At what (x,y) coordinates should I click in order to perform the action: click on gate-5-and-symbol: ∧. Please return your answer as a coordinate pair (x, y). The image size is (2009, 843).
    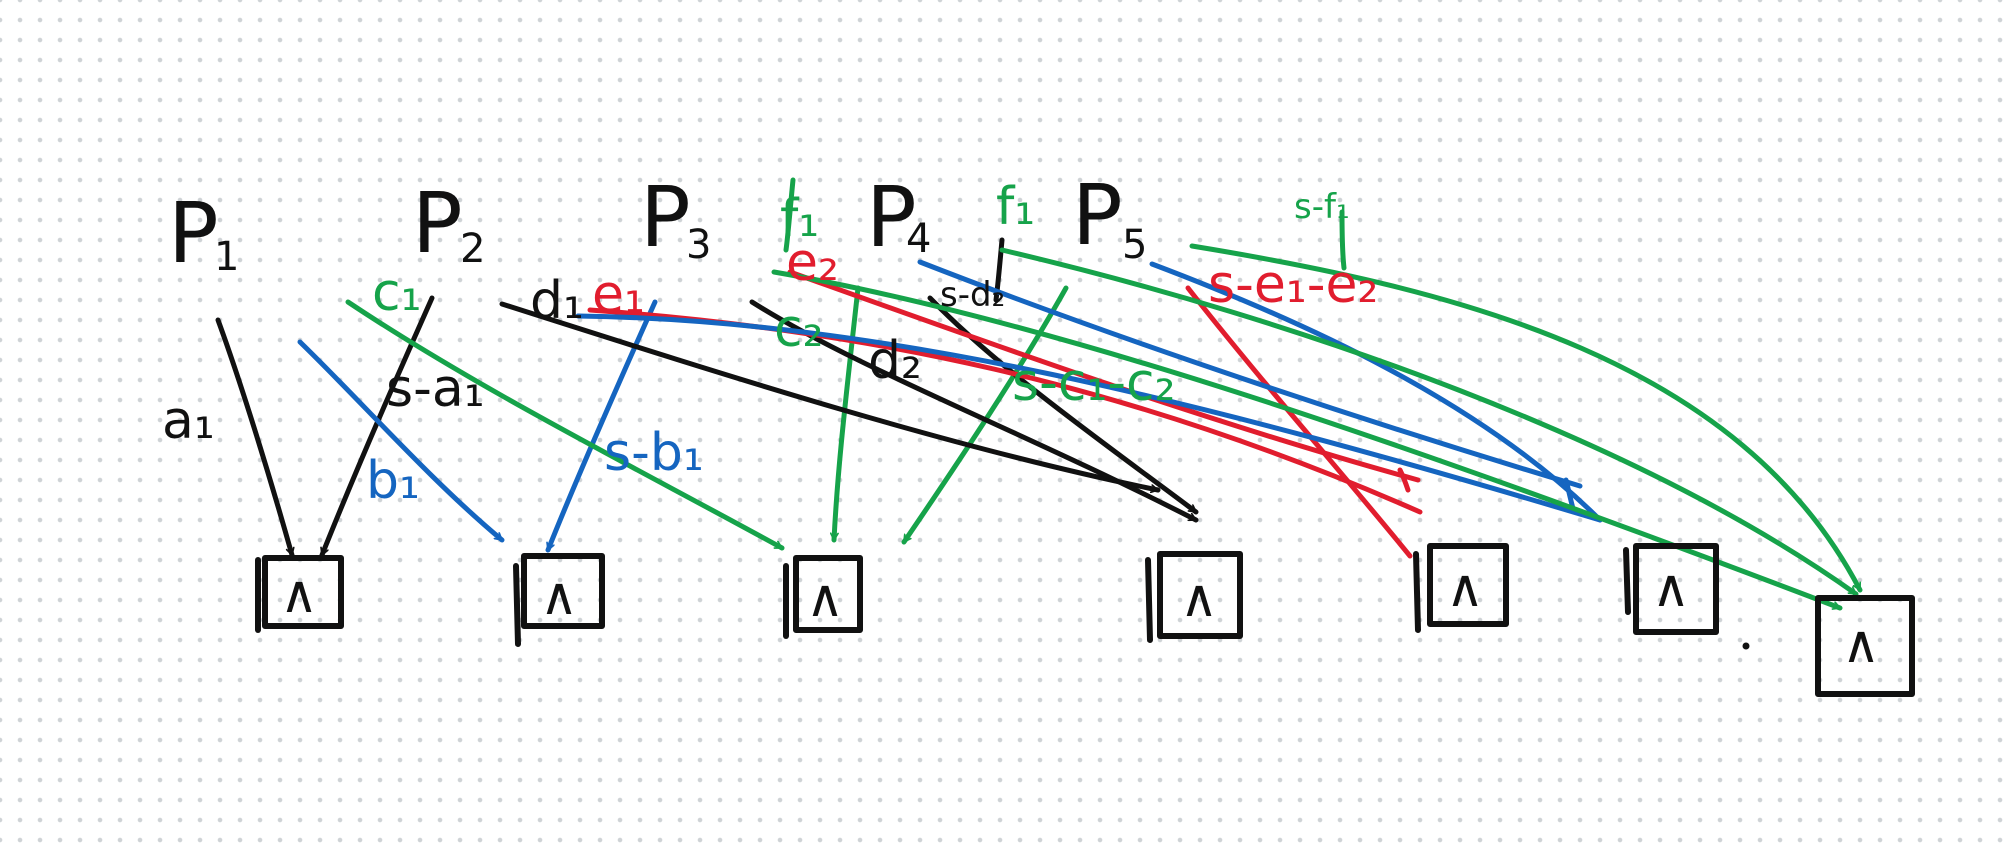
    Looking at the image, I should click on (1465, 589).